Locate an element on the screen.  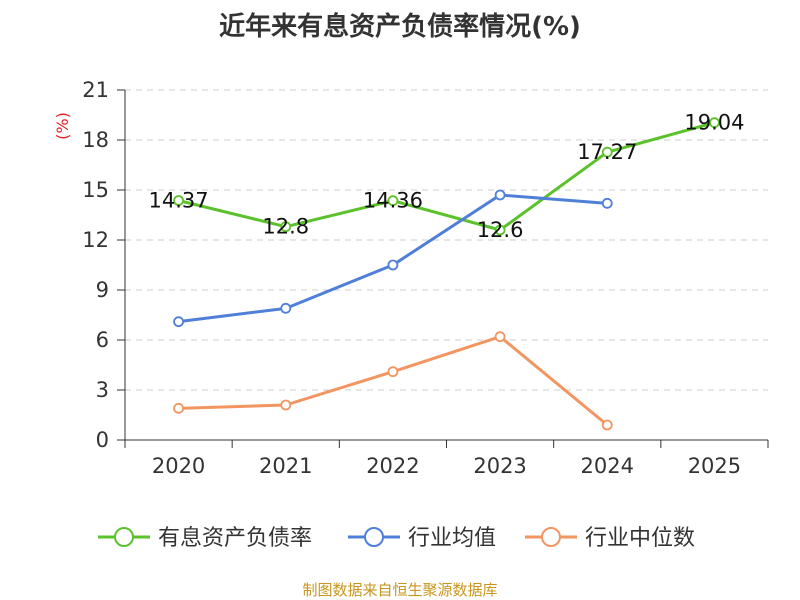
legend-label: 有息资产负债率 is located at coordinates (235, 538).